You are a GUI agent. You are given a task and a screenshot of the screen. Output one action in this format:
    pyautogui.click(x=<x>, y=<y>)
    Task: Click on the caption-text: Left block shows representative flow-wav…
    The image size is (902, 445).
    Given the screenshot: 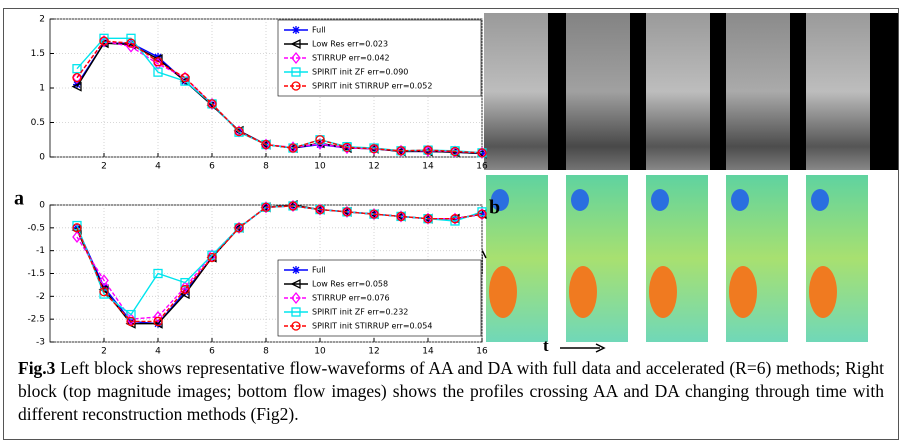 What is the action you would take?
    pyautogui.click(x=451, y=391)
    